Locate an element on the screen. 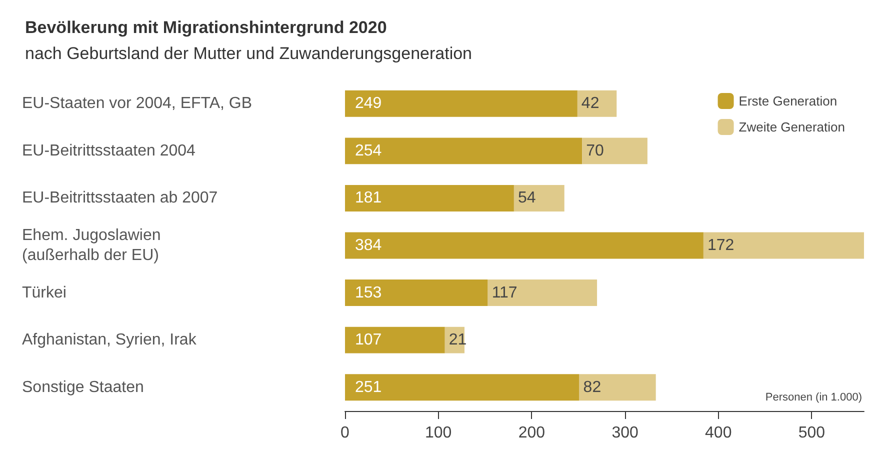 The width and height of the screenshot is (878, 467). data-label: 54 is located at coordinates (527, 198).